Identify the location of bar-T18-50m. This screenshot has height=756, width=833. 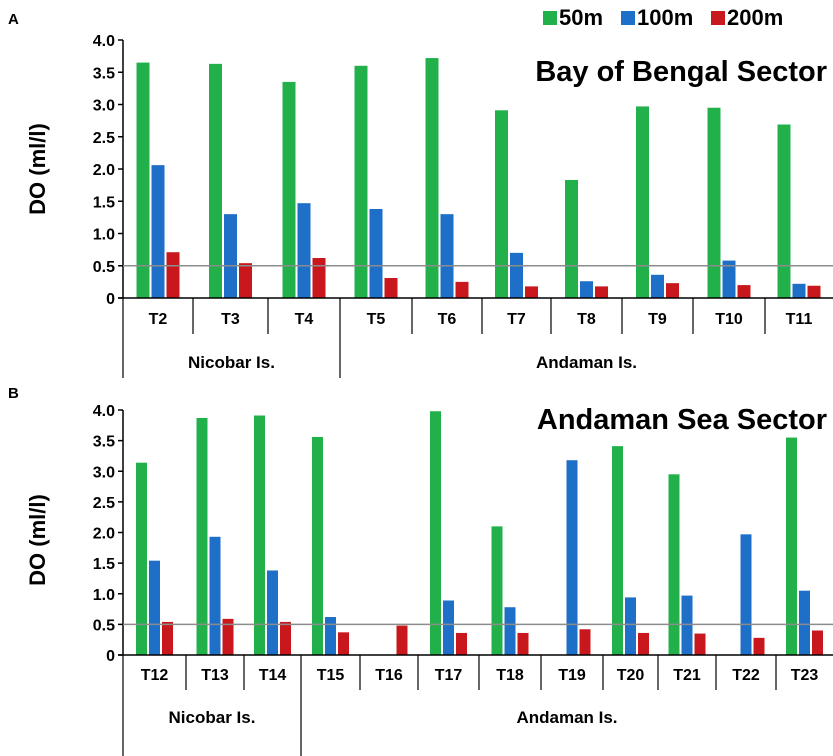
(497, 590).